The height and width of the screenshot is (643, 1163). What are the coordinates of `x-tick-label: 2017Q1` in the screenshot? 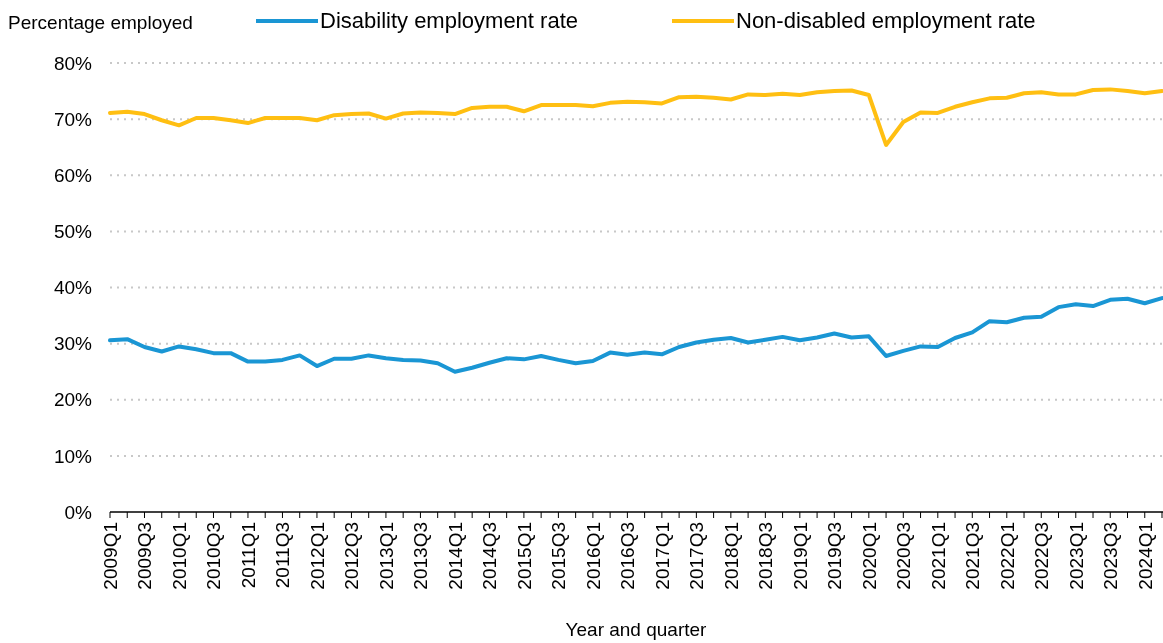 It's located at (662, 556).